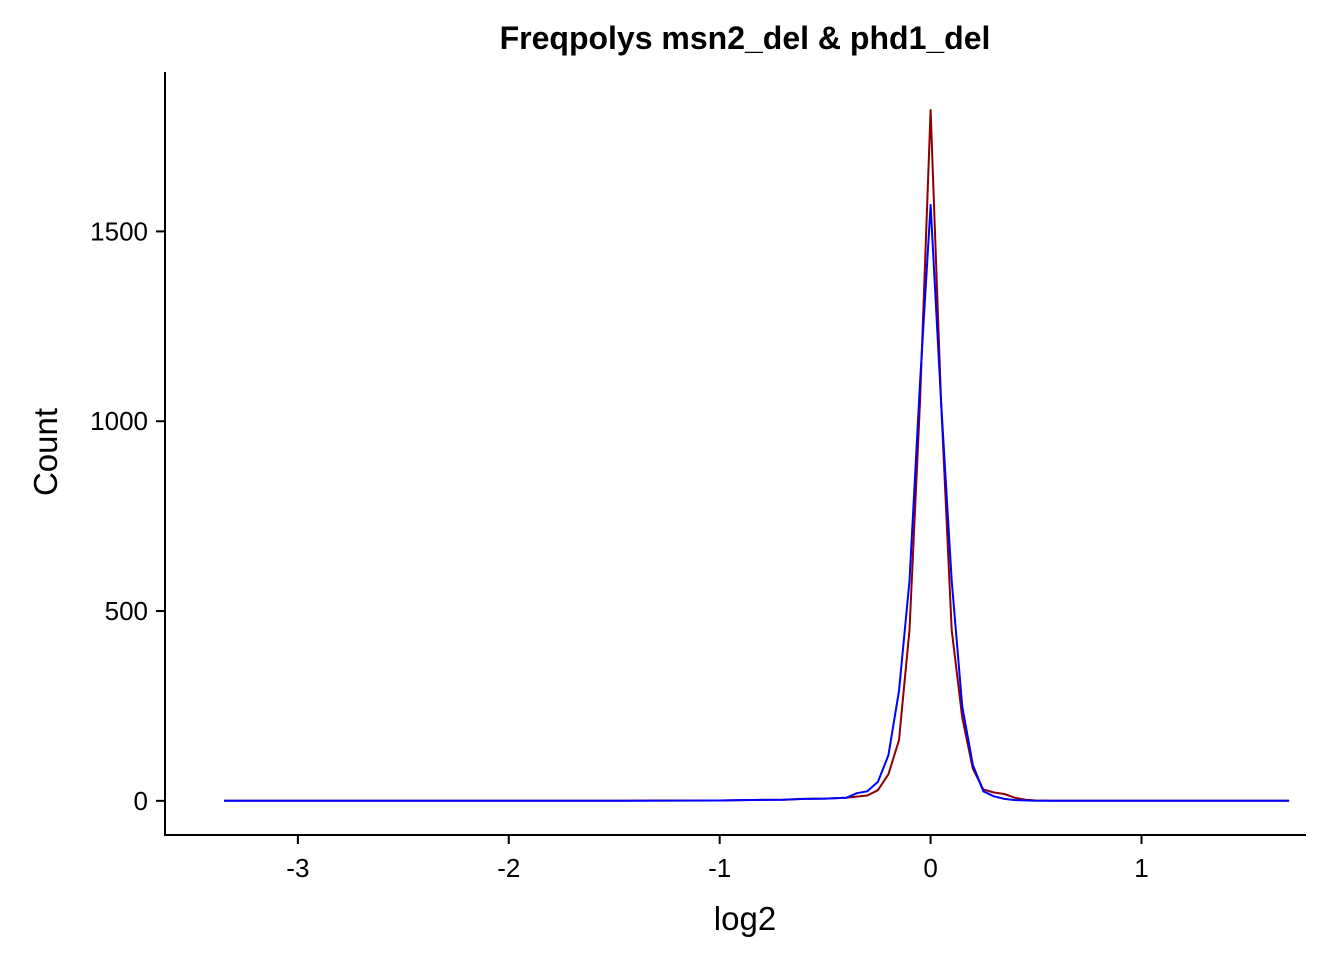 The image size is (1344, 960). Describe the element at coordinates (508, 868) in the screenshot. I see `x-tick-label: -2` at that location.